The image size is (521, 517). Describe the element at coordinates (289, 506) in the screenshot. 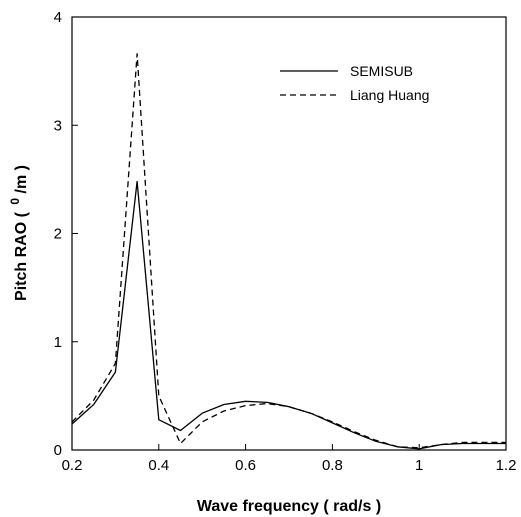

I see `x-axis-title: Wave frequency ( rad/s )` at that location.